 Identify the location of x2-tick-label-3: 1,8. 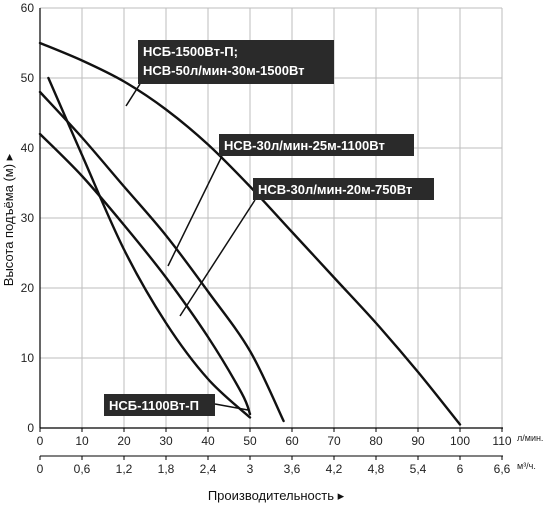
(166, 469).